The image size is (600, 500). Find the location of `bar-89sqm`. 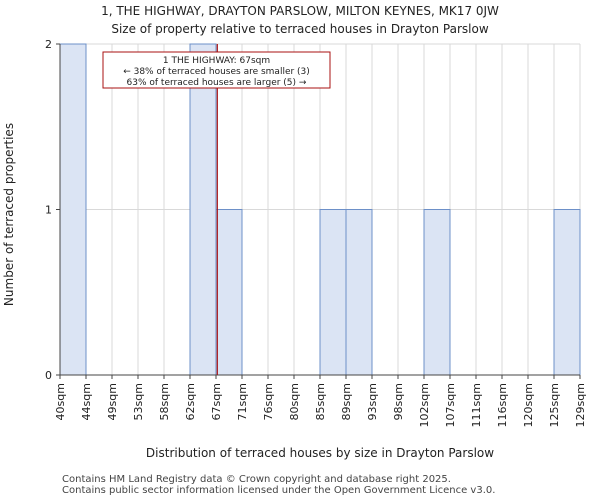

bar-89sqm is located at coordinates (359, 292).